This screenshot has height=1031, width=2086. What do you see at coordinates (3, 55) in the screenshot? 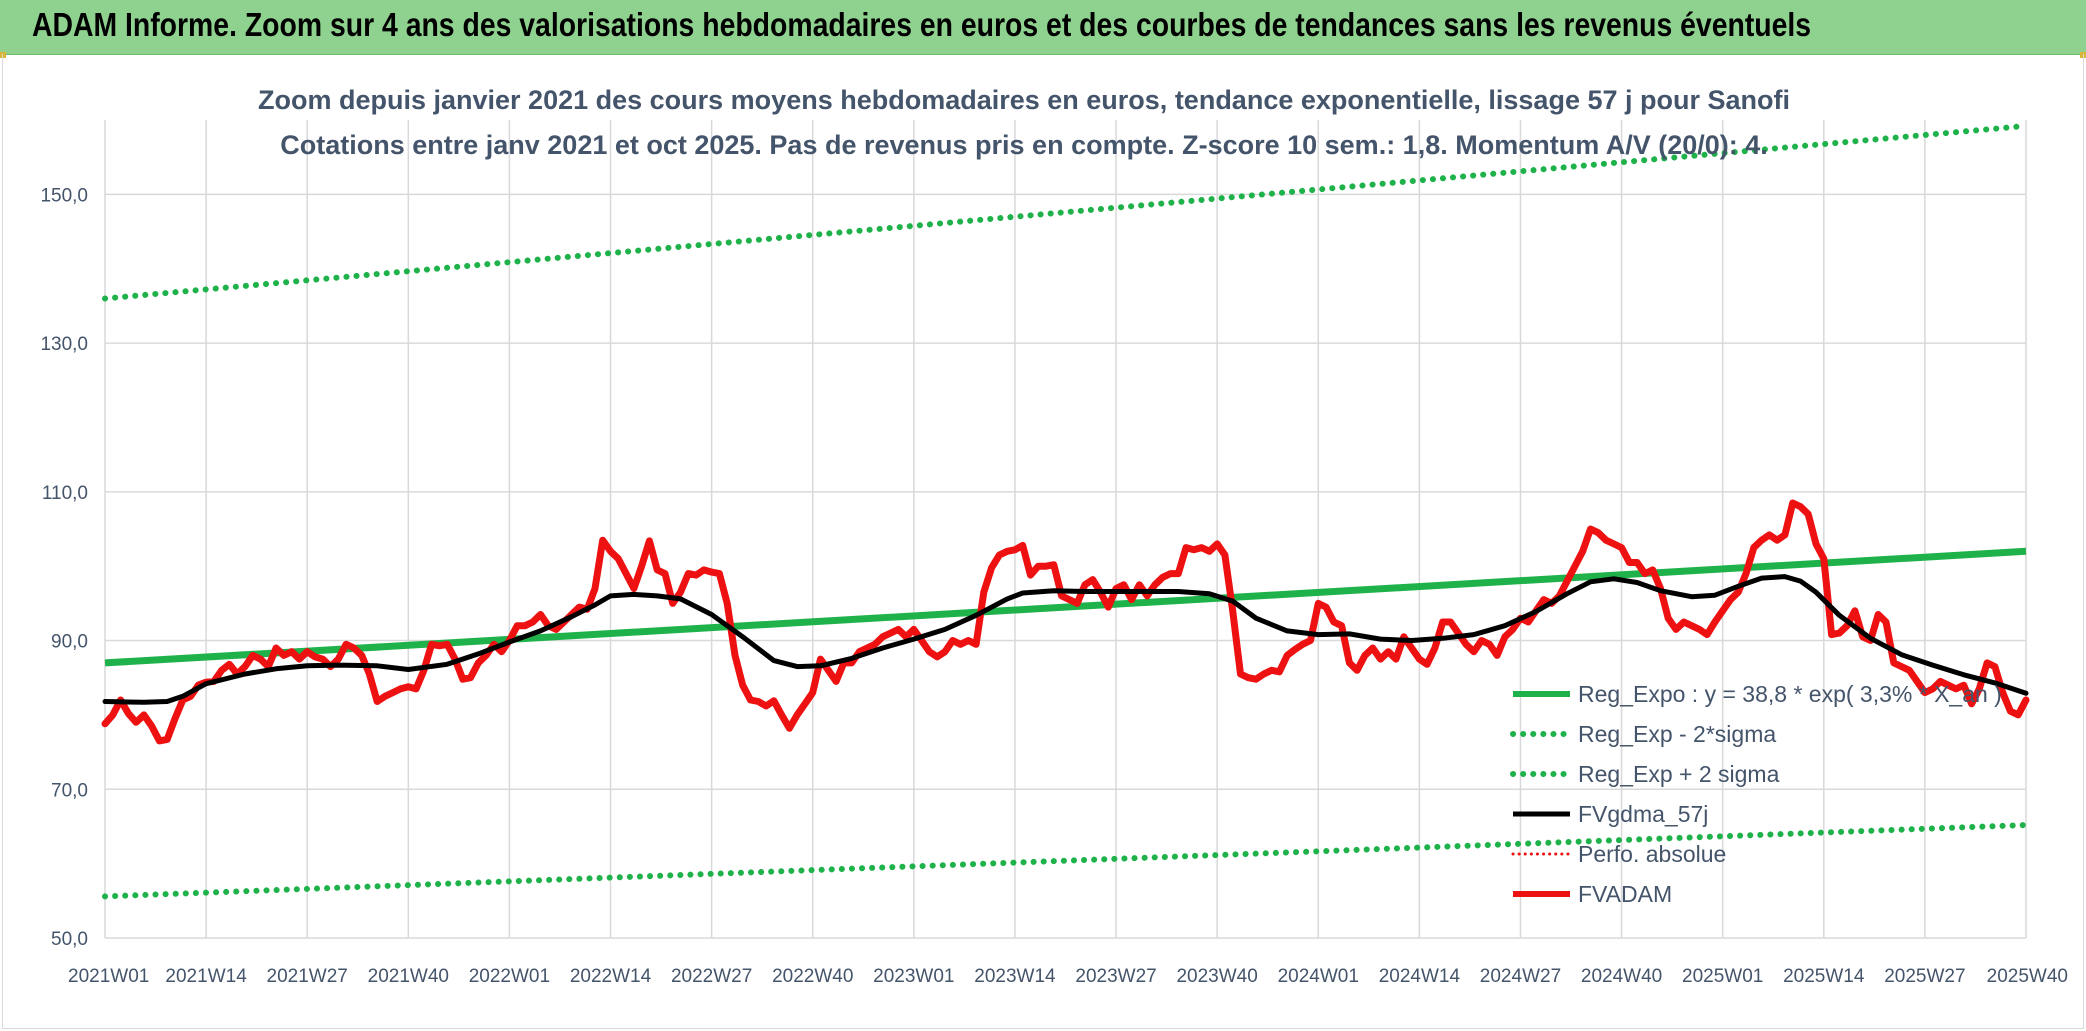
I see `banner-corner-left` at bounding box center [3, 55].